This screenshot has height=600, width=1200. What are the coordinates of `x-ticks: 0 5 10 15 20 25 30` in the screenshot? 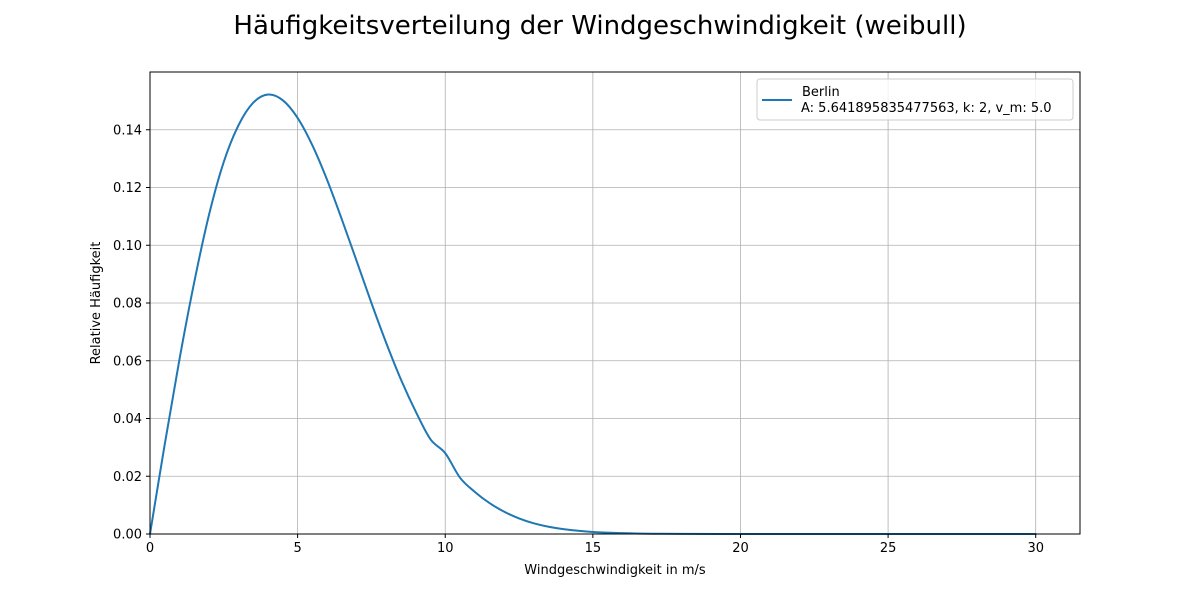 It's located at (595, 545).